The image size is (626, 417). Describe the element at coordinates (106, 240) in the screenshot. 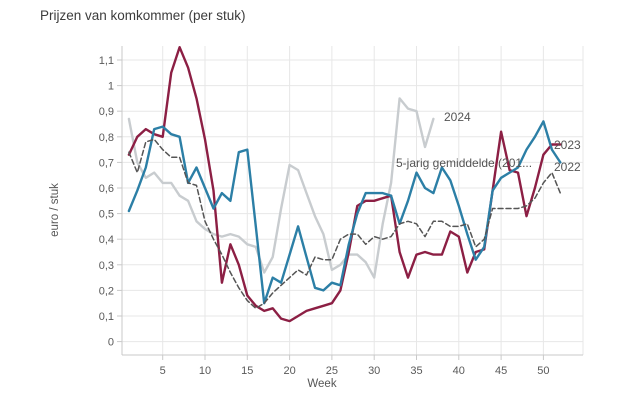

I see `svg-text: 0,4` at that location.